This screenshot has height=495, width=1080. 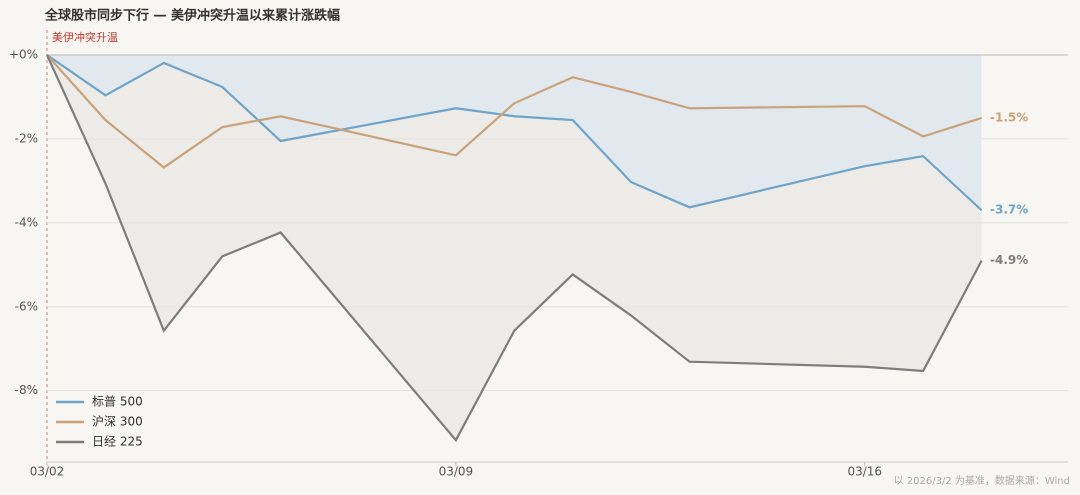 I want to click on y-tick-label: -8%, so click(x=26, y=390).